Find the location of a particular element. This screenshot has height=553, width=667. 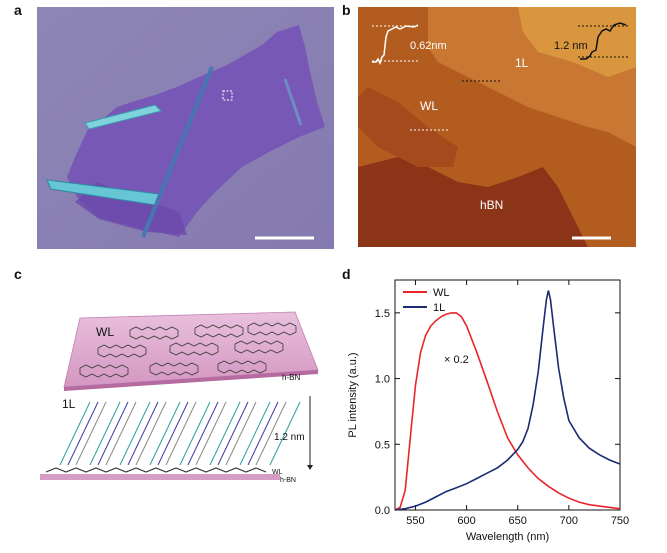

1l-molecules is located at coordinates (180, 433).